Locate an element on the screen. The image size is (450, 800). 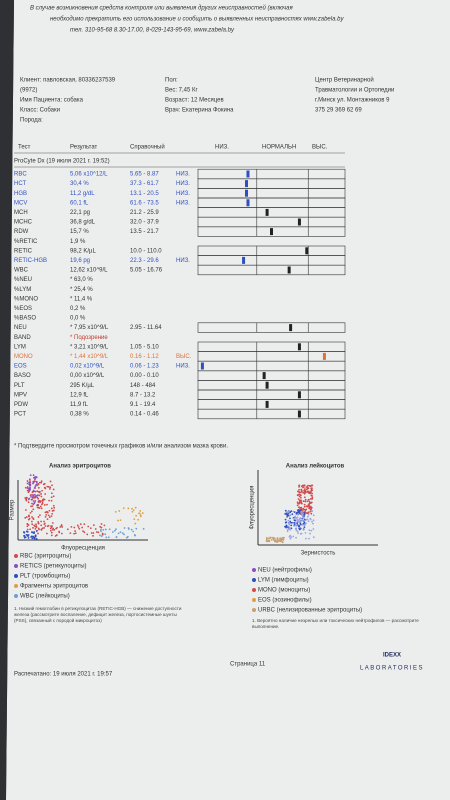
test-name: HCT is located at coordinates (20, 184).